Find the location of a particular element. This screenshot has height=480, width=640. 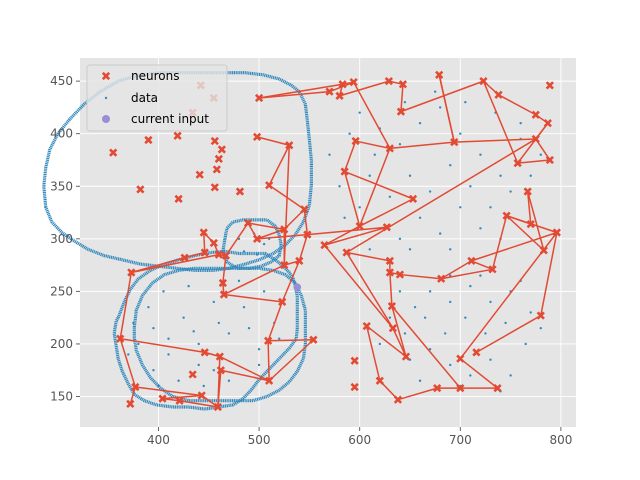

x-tick-label: 600 is located at coordinates (359, 440).